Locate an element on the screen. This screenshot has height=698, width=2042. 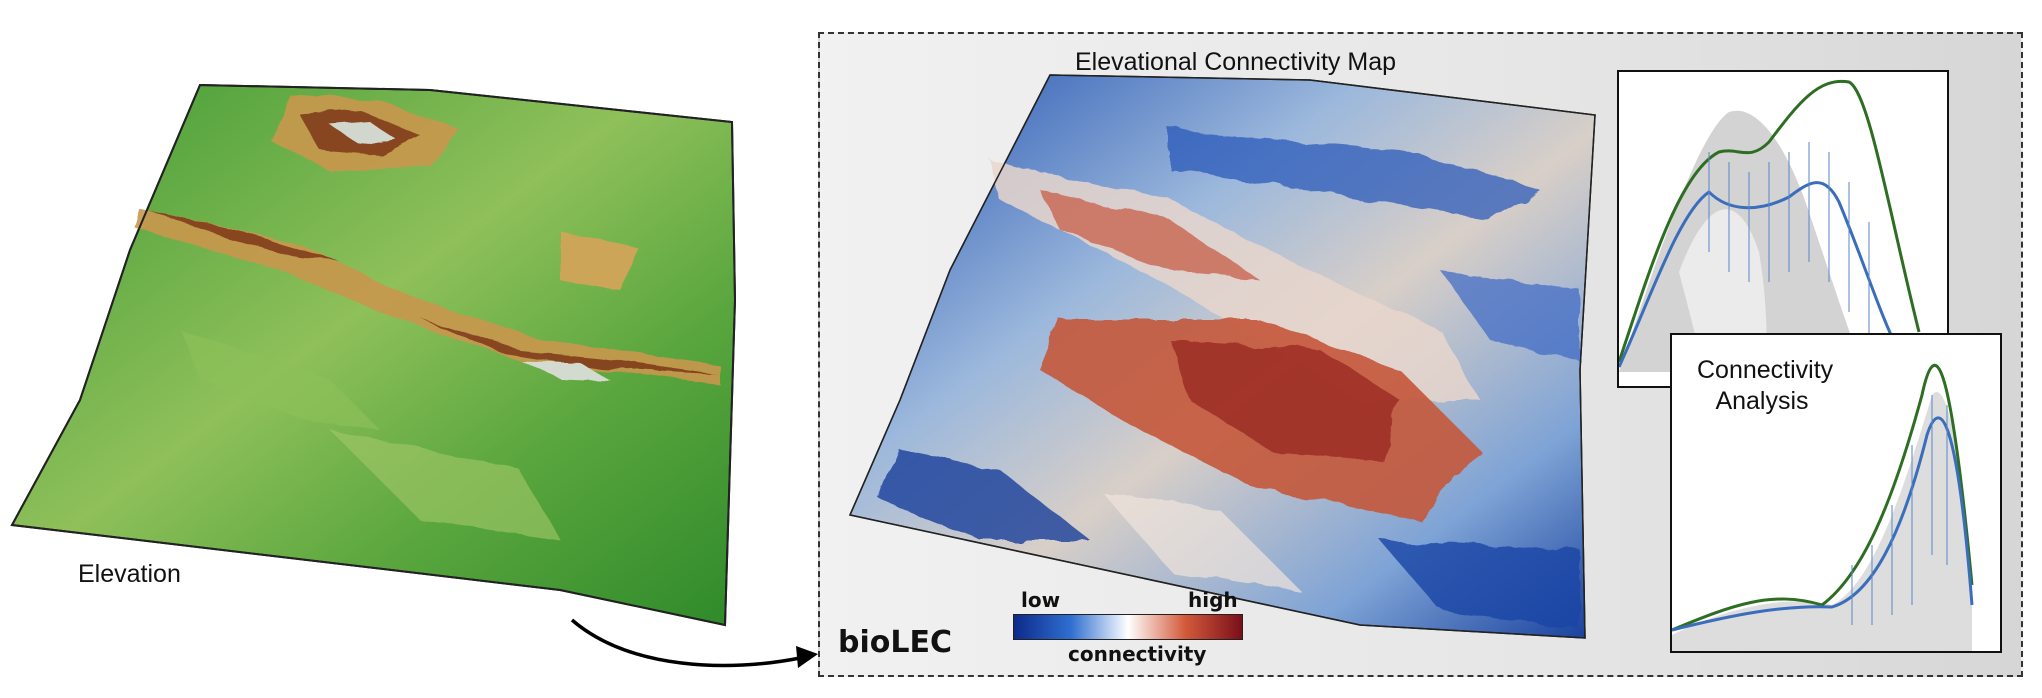
colorbar-caption: connectivity is located at coordinates (1137, 654).